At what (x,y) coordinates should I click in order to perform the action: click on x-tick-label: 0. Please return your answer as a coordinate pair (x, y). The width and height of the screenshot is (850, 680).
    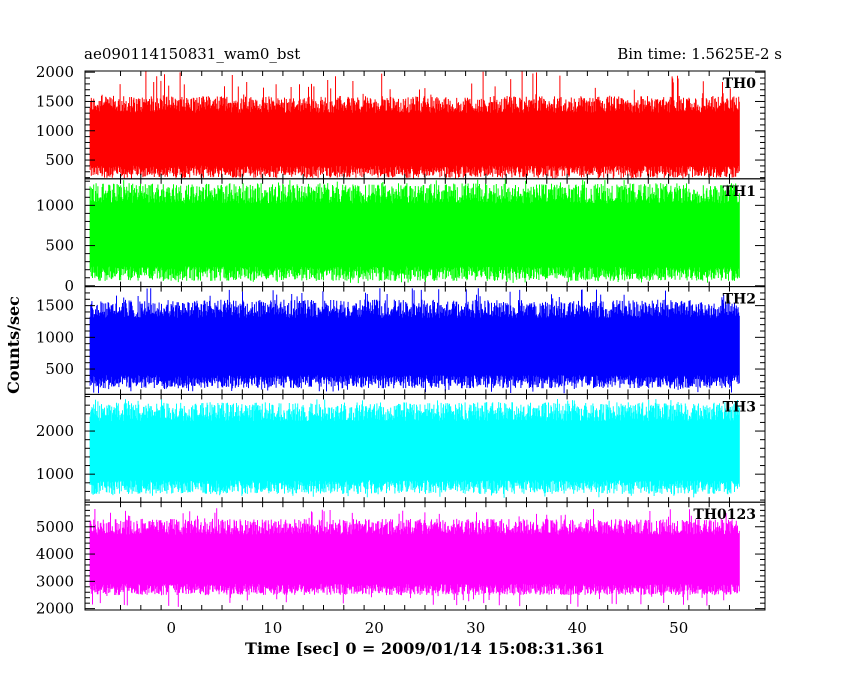
    Looking at the image, I should click on (171, 628).